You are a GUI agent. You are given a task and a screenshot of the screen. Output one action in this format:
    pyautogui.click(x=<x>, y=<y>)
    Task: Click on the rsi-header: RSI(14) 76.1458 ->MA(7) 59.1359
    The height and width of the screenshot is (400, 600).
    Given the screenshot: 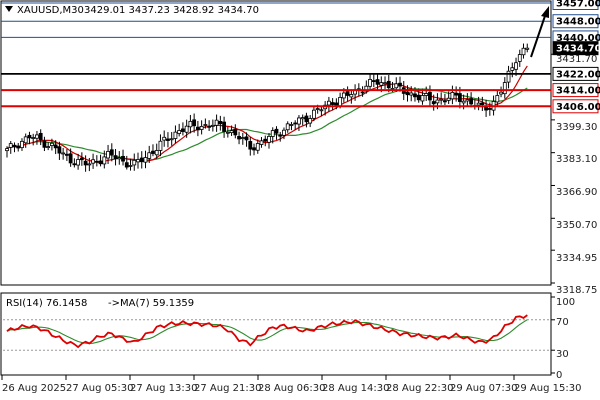 What is the action you would take?
    pyautogui.click(x=100, y=303)
    